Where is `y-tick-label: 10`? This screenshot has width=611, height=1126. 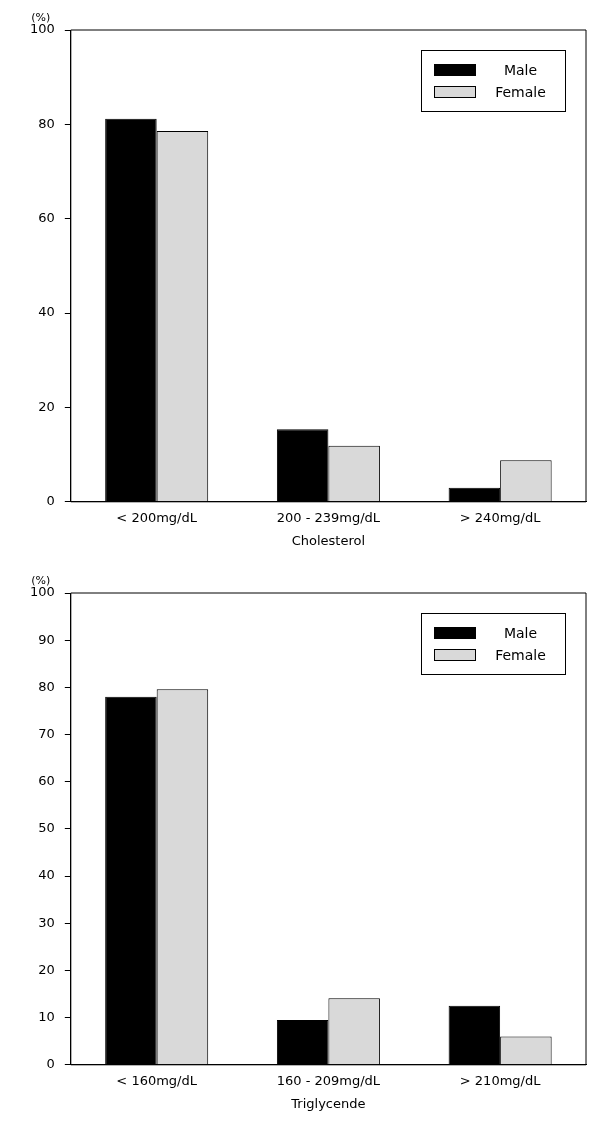
y-tick-label: 10 is located at coordinates (46, 1016).